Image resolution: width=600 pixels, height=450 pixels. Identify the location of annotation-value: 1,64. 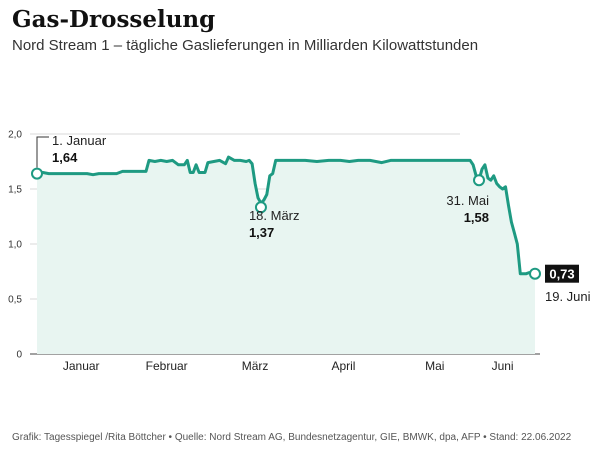
(65, 157).